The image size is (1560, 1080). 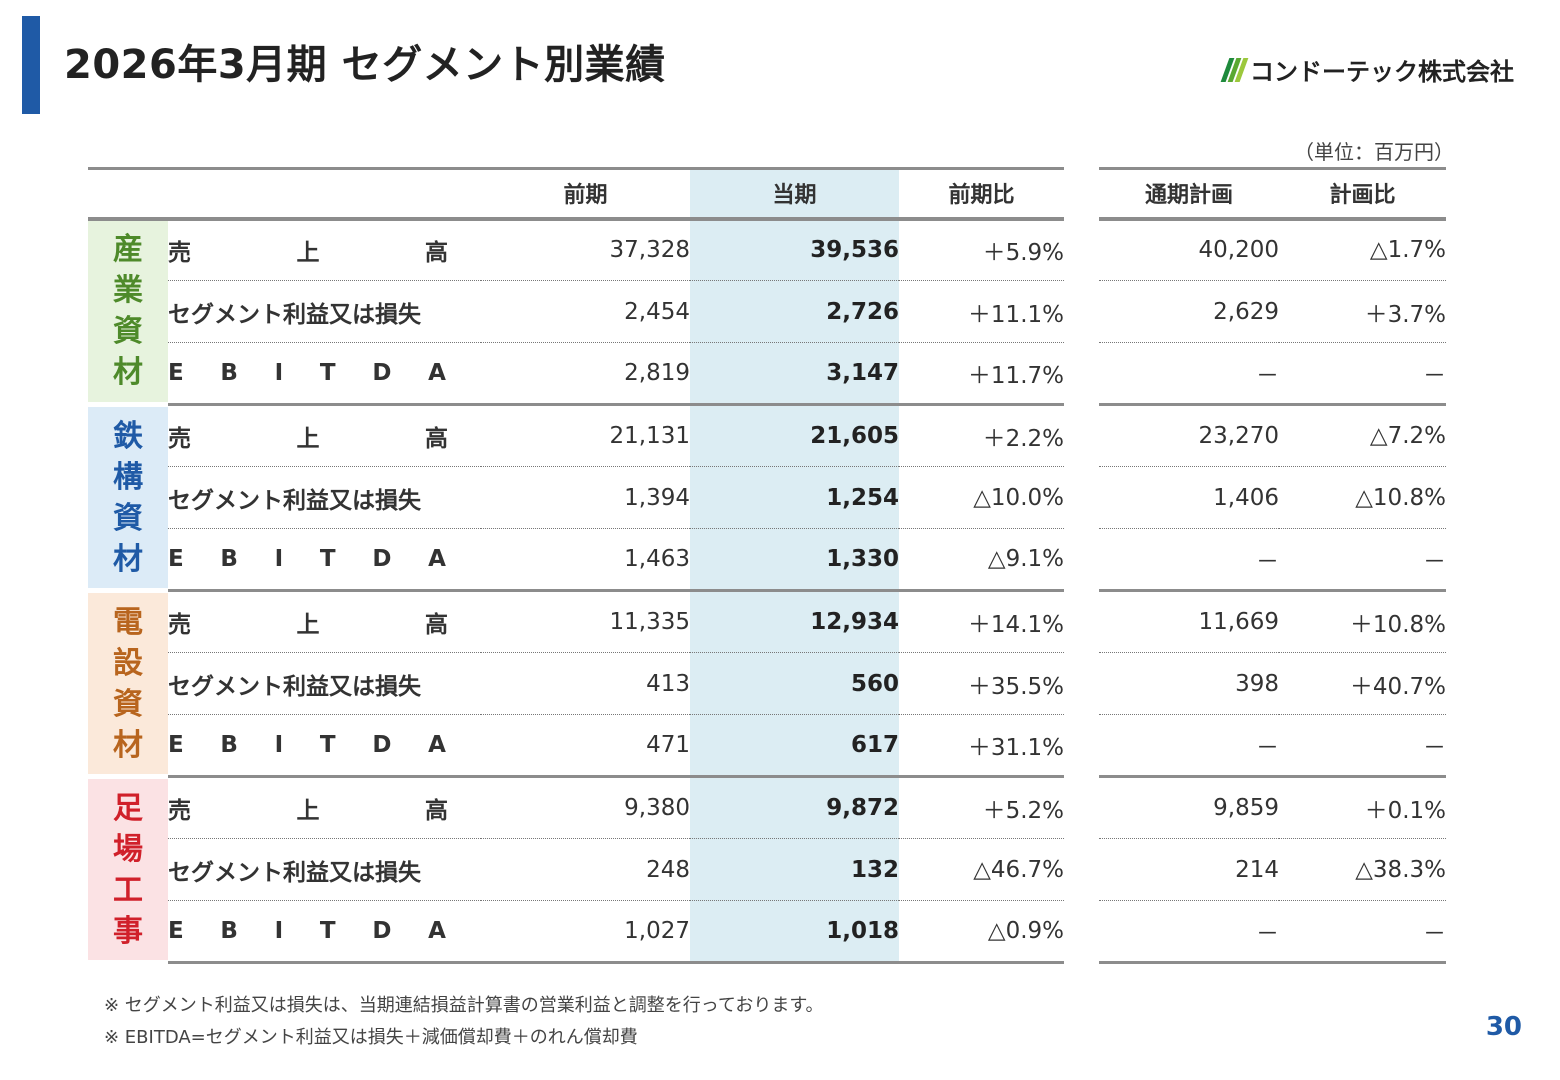 I want to click on yoy-value: △0.9%, so click(x=981, y=932).